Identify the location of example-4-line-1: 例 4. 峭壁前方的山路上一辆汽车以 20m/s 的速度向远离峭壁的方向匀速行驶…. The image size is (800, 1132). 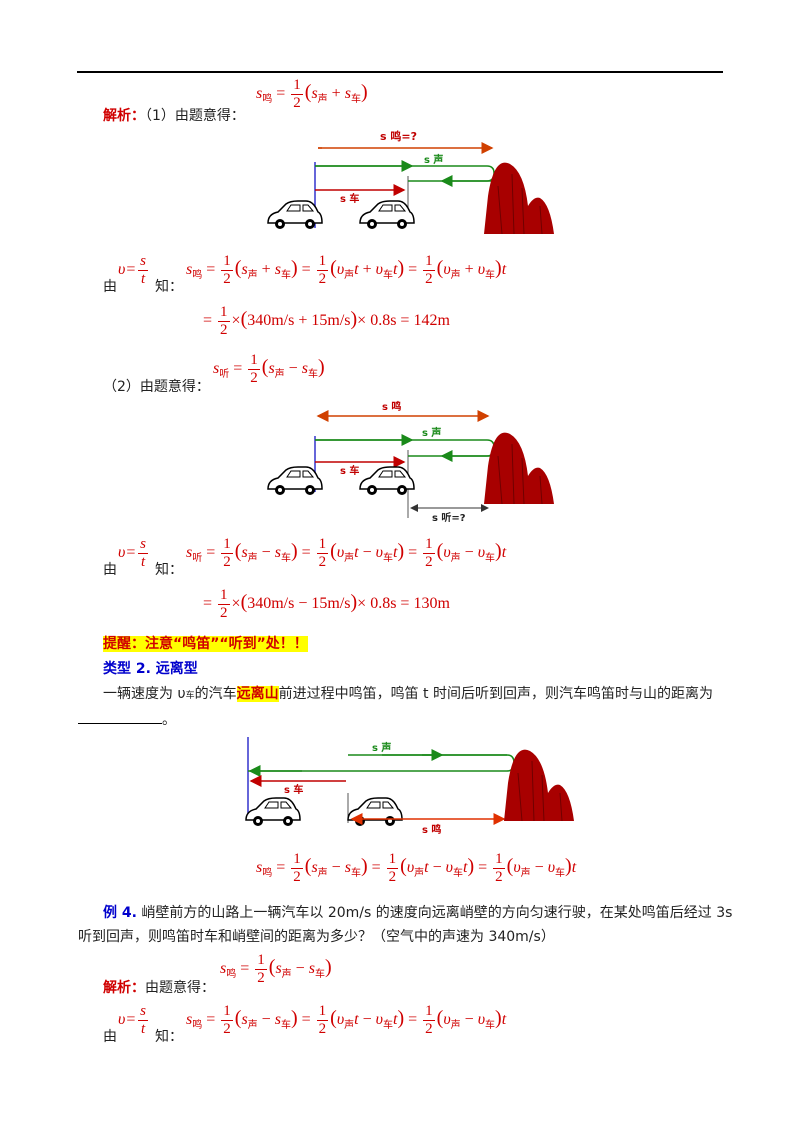
(418, 913).